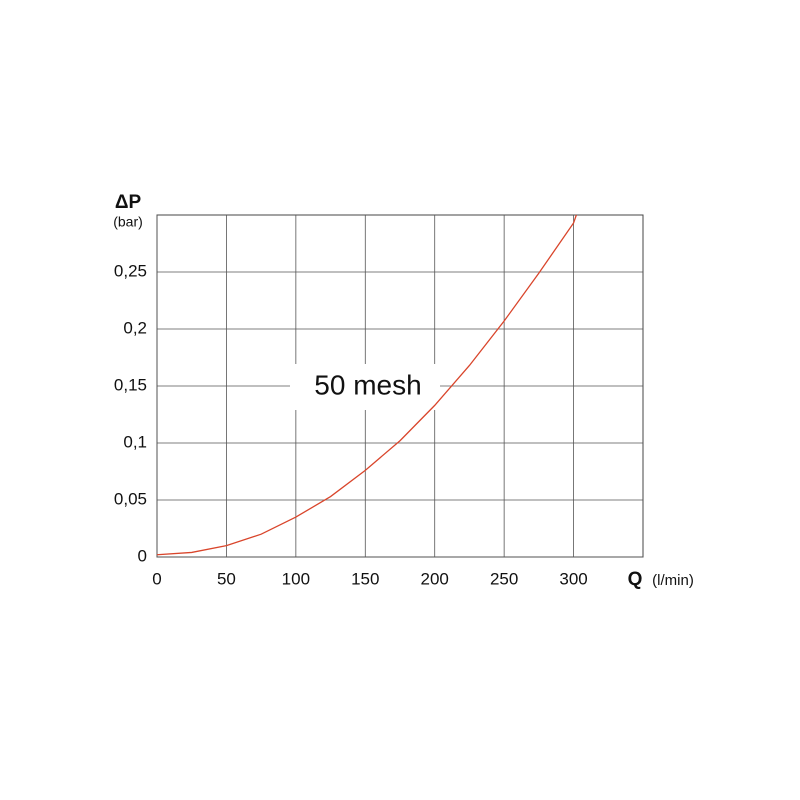  Describe the element at coordinates (128, 222) in the screenshot. I see `y-unit: (bar)` at that location.